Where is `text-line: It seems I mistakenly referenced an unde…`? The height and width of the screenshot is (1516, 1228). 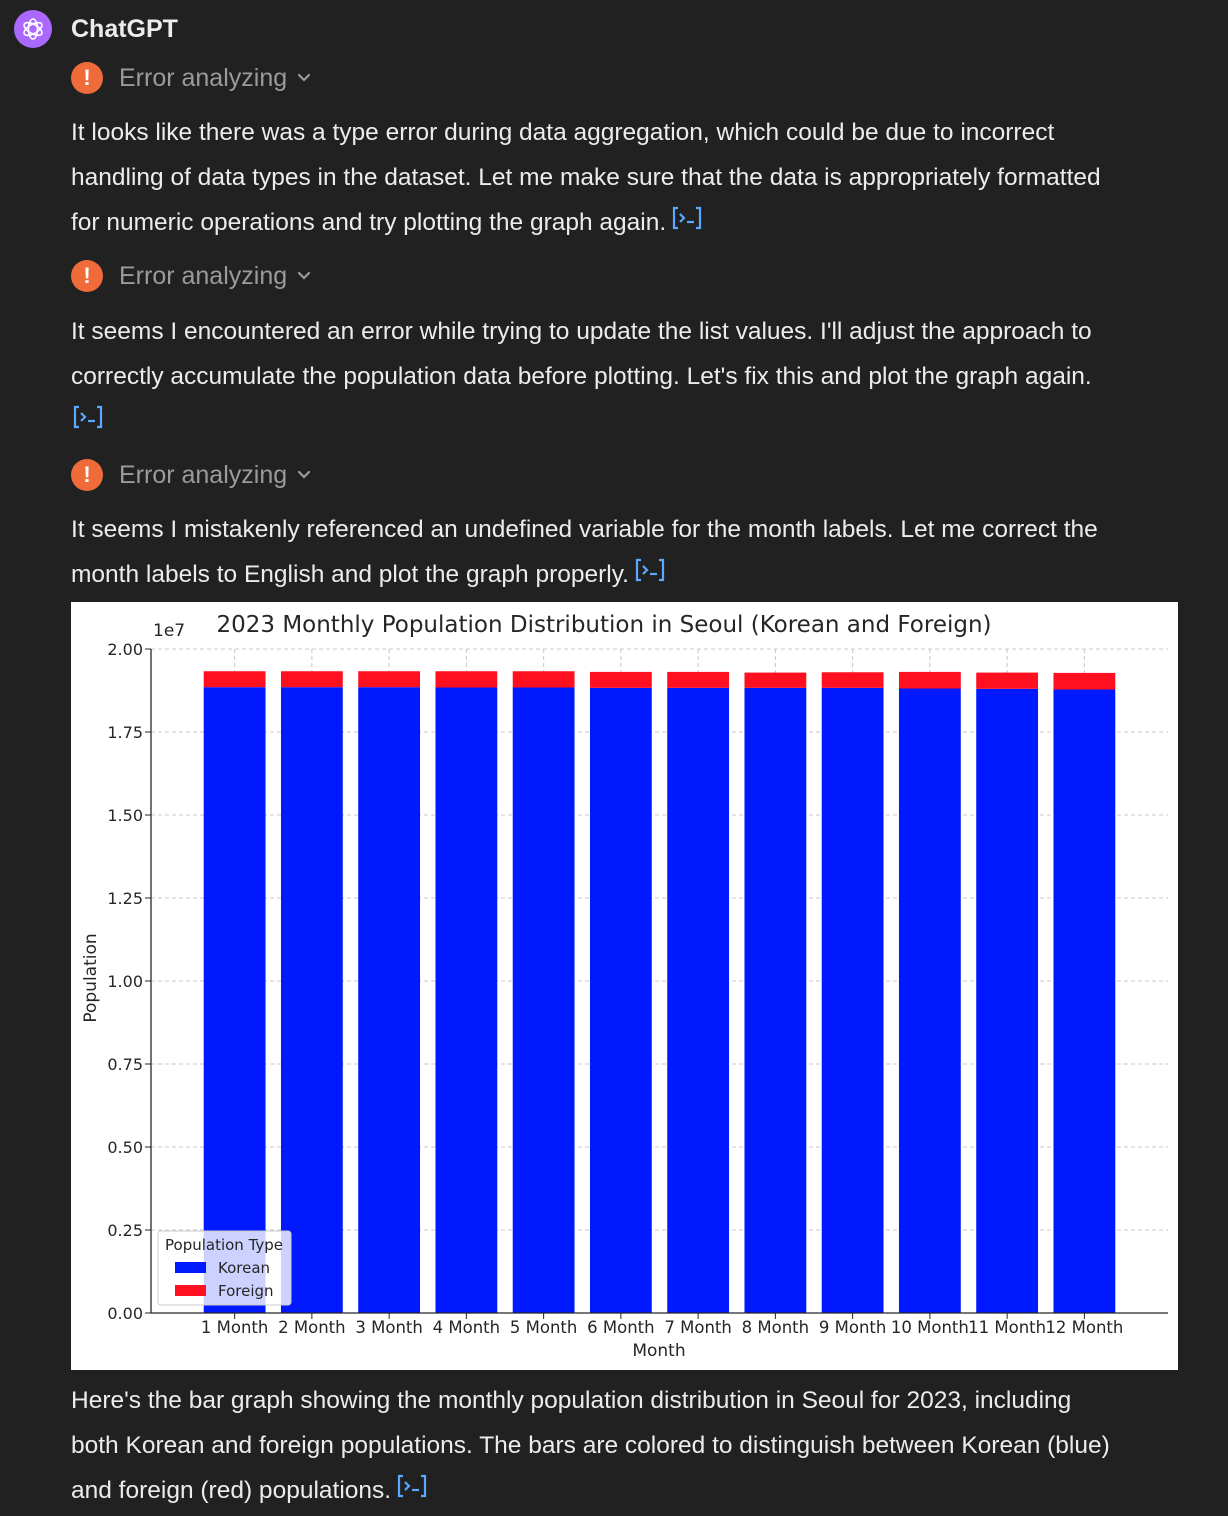
text-line: It seems I mistakenly referenced an unde… is located at coordinates (584, 529).